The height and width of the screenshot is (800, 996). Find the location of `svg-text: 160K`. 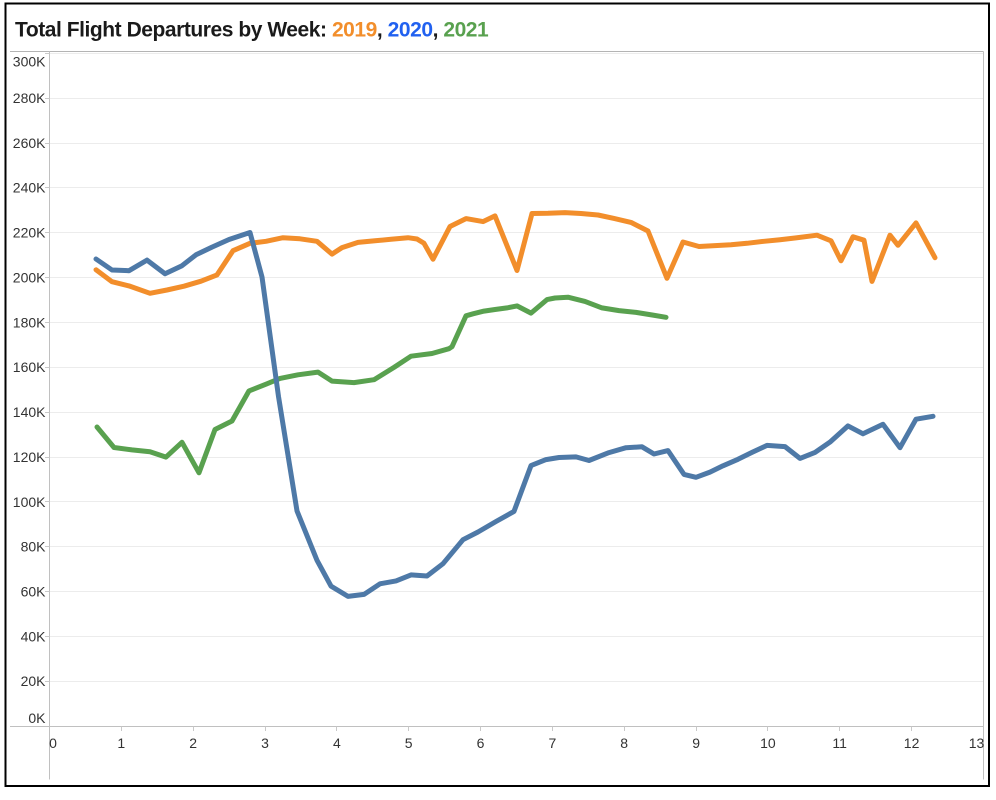

svg-text: 160K is located at coordinates (29, 367).